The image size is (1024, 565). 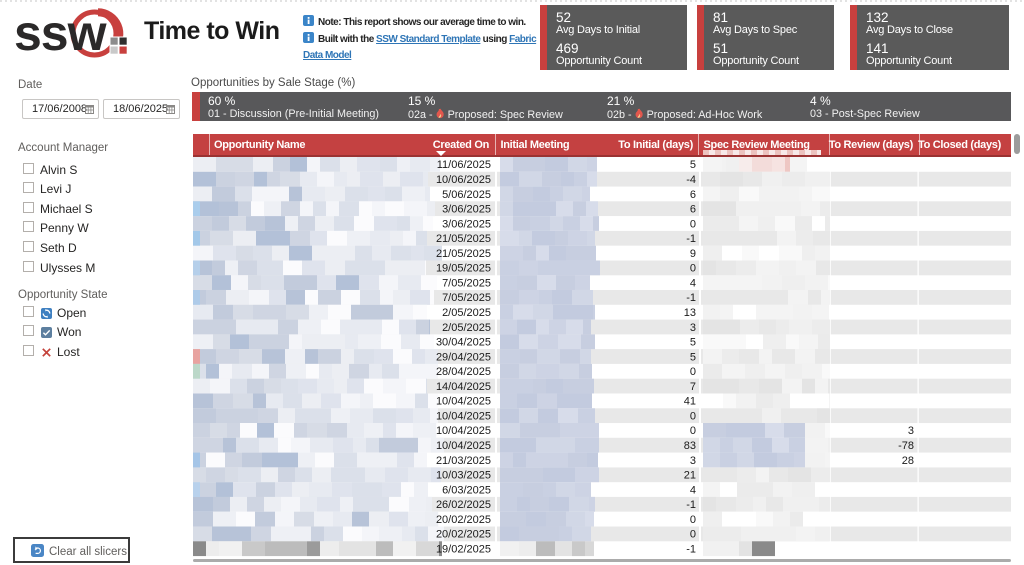 What do you see at coordinates (463, 372) in the screenshot?
I see `svg-text: 28/04/2025` at bounding box center [463, 372].